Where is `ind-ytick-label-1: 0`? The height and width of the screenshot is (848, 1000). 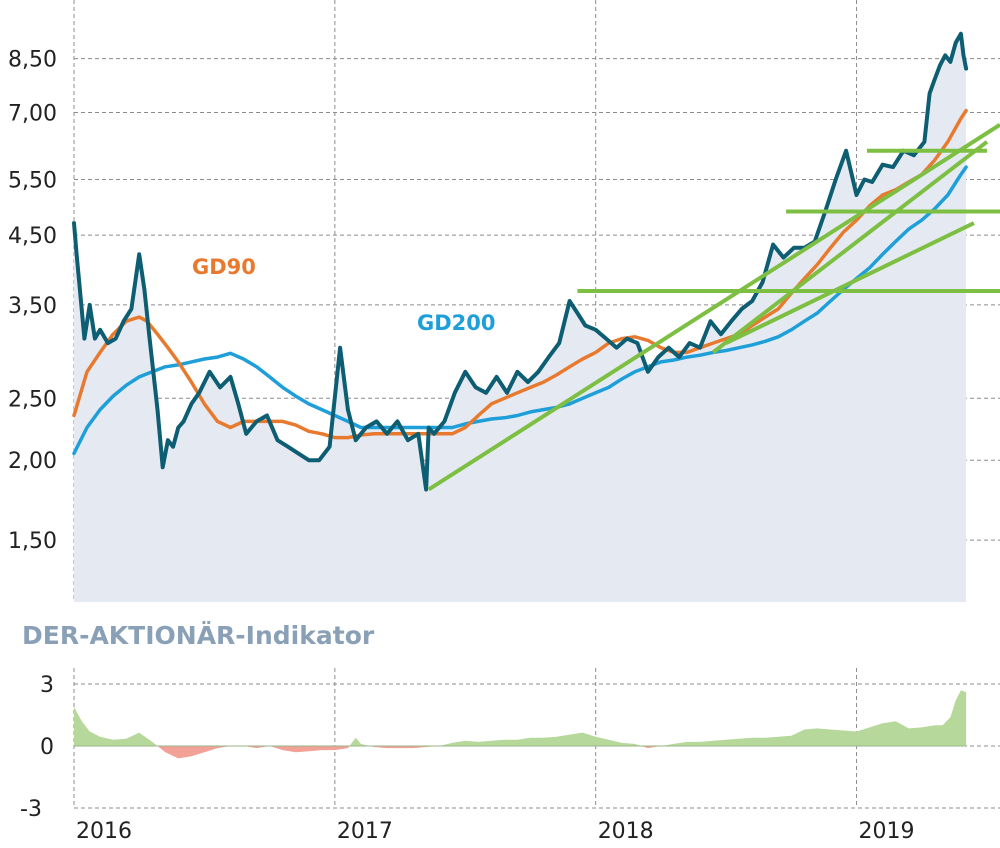
ind-ytick-label-1: 0 is located at coordinates (47, 747).